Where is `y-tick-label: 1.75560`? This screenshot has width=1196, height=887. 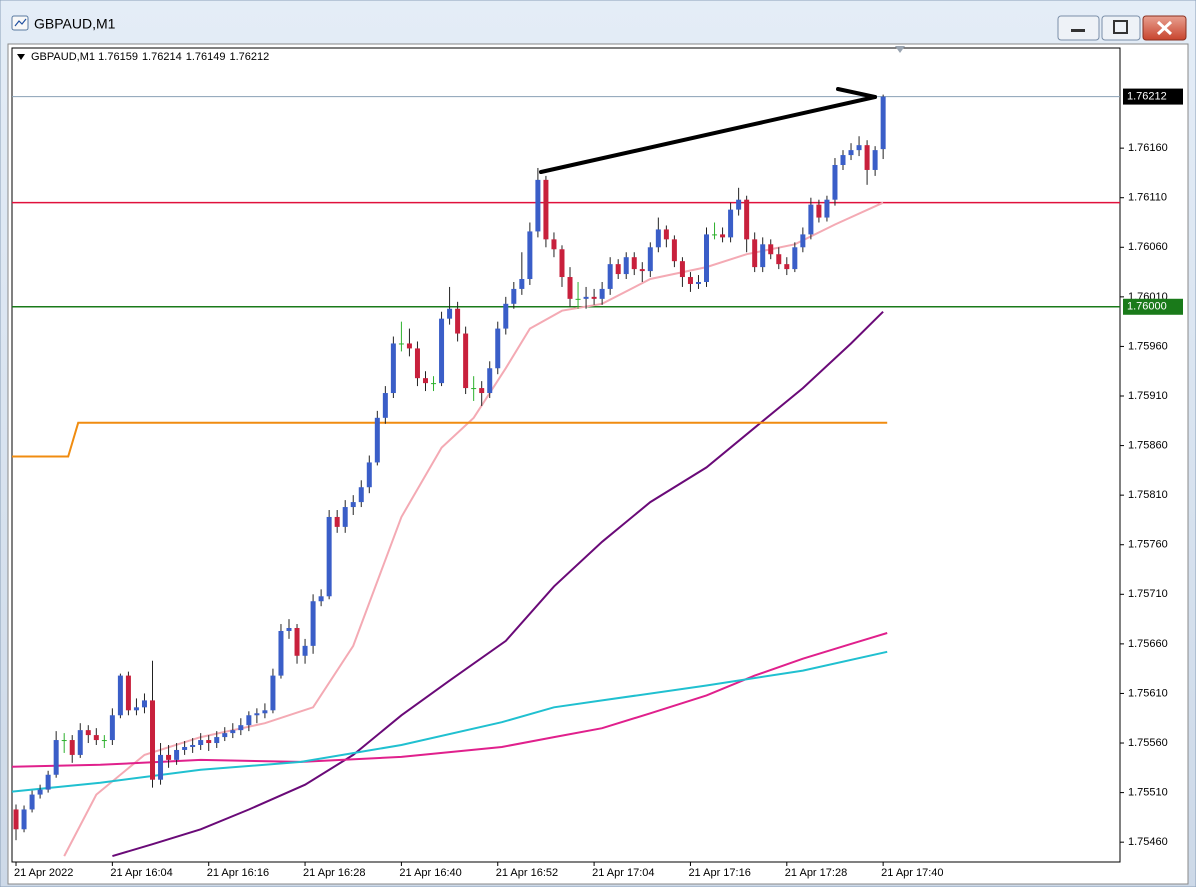 y-tick-label: 1.75560 is located at coordinates (1148, 743).